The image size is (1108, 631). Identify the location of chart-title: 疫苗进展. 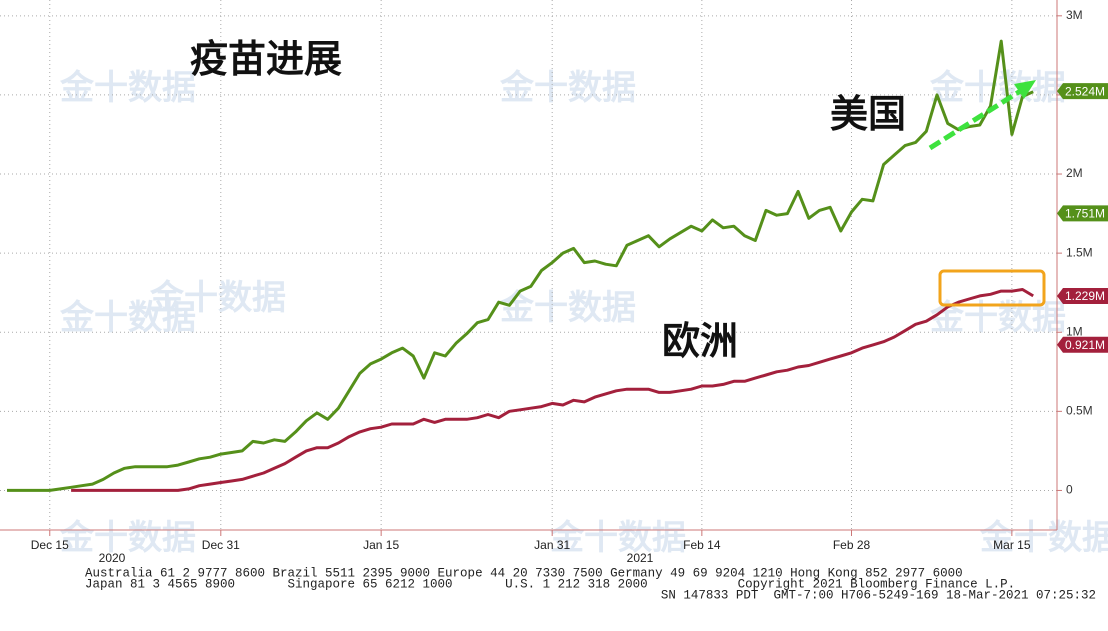
(266, 60).